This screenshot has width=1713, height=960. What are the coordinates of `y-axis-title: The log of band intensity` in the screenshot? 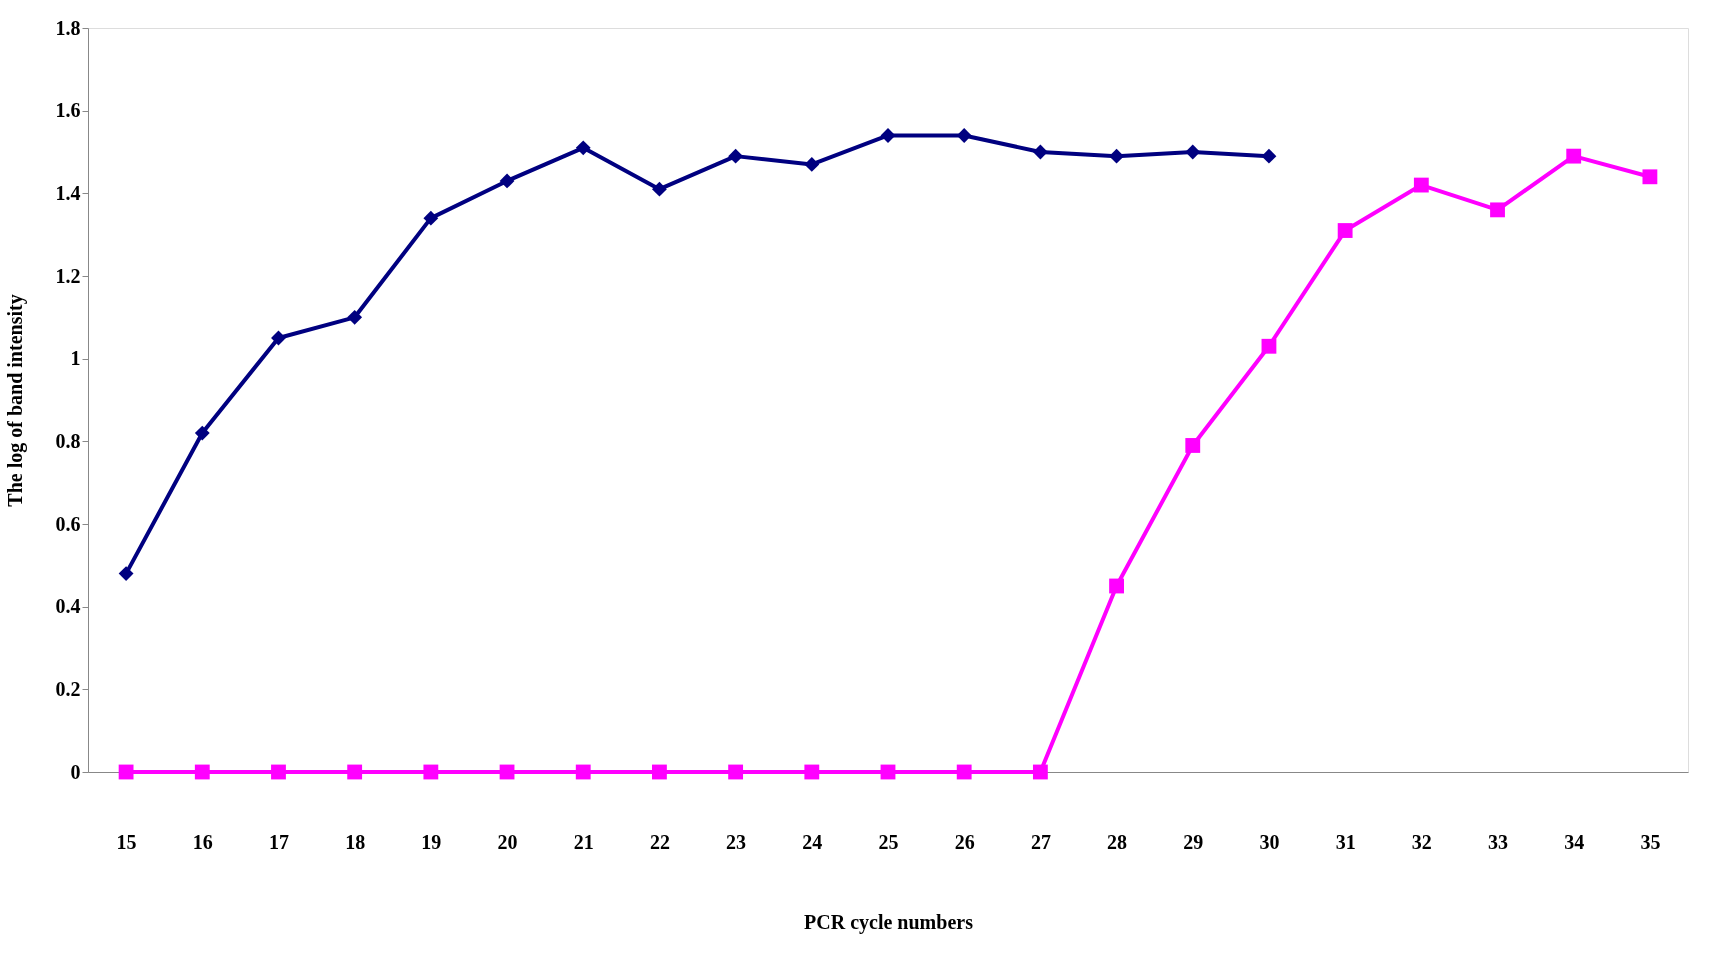 It's located at (15, 400).